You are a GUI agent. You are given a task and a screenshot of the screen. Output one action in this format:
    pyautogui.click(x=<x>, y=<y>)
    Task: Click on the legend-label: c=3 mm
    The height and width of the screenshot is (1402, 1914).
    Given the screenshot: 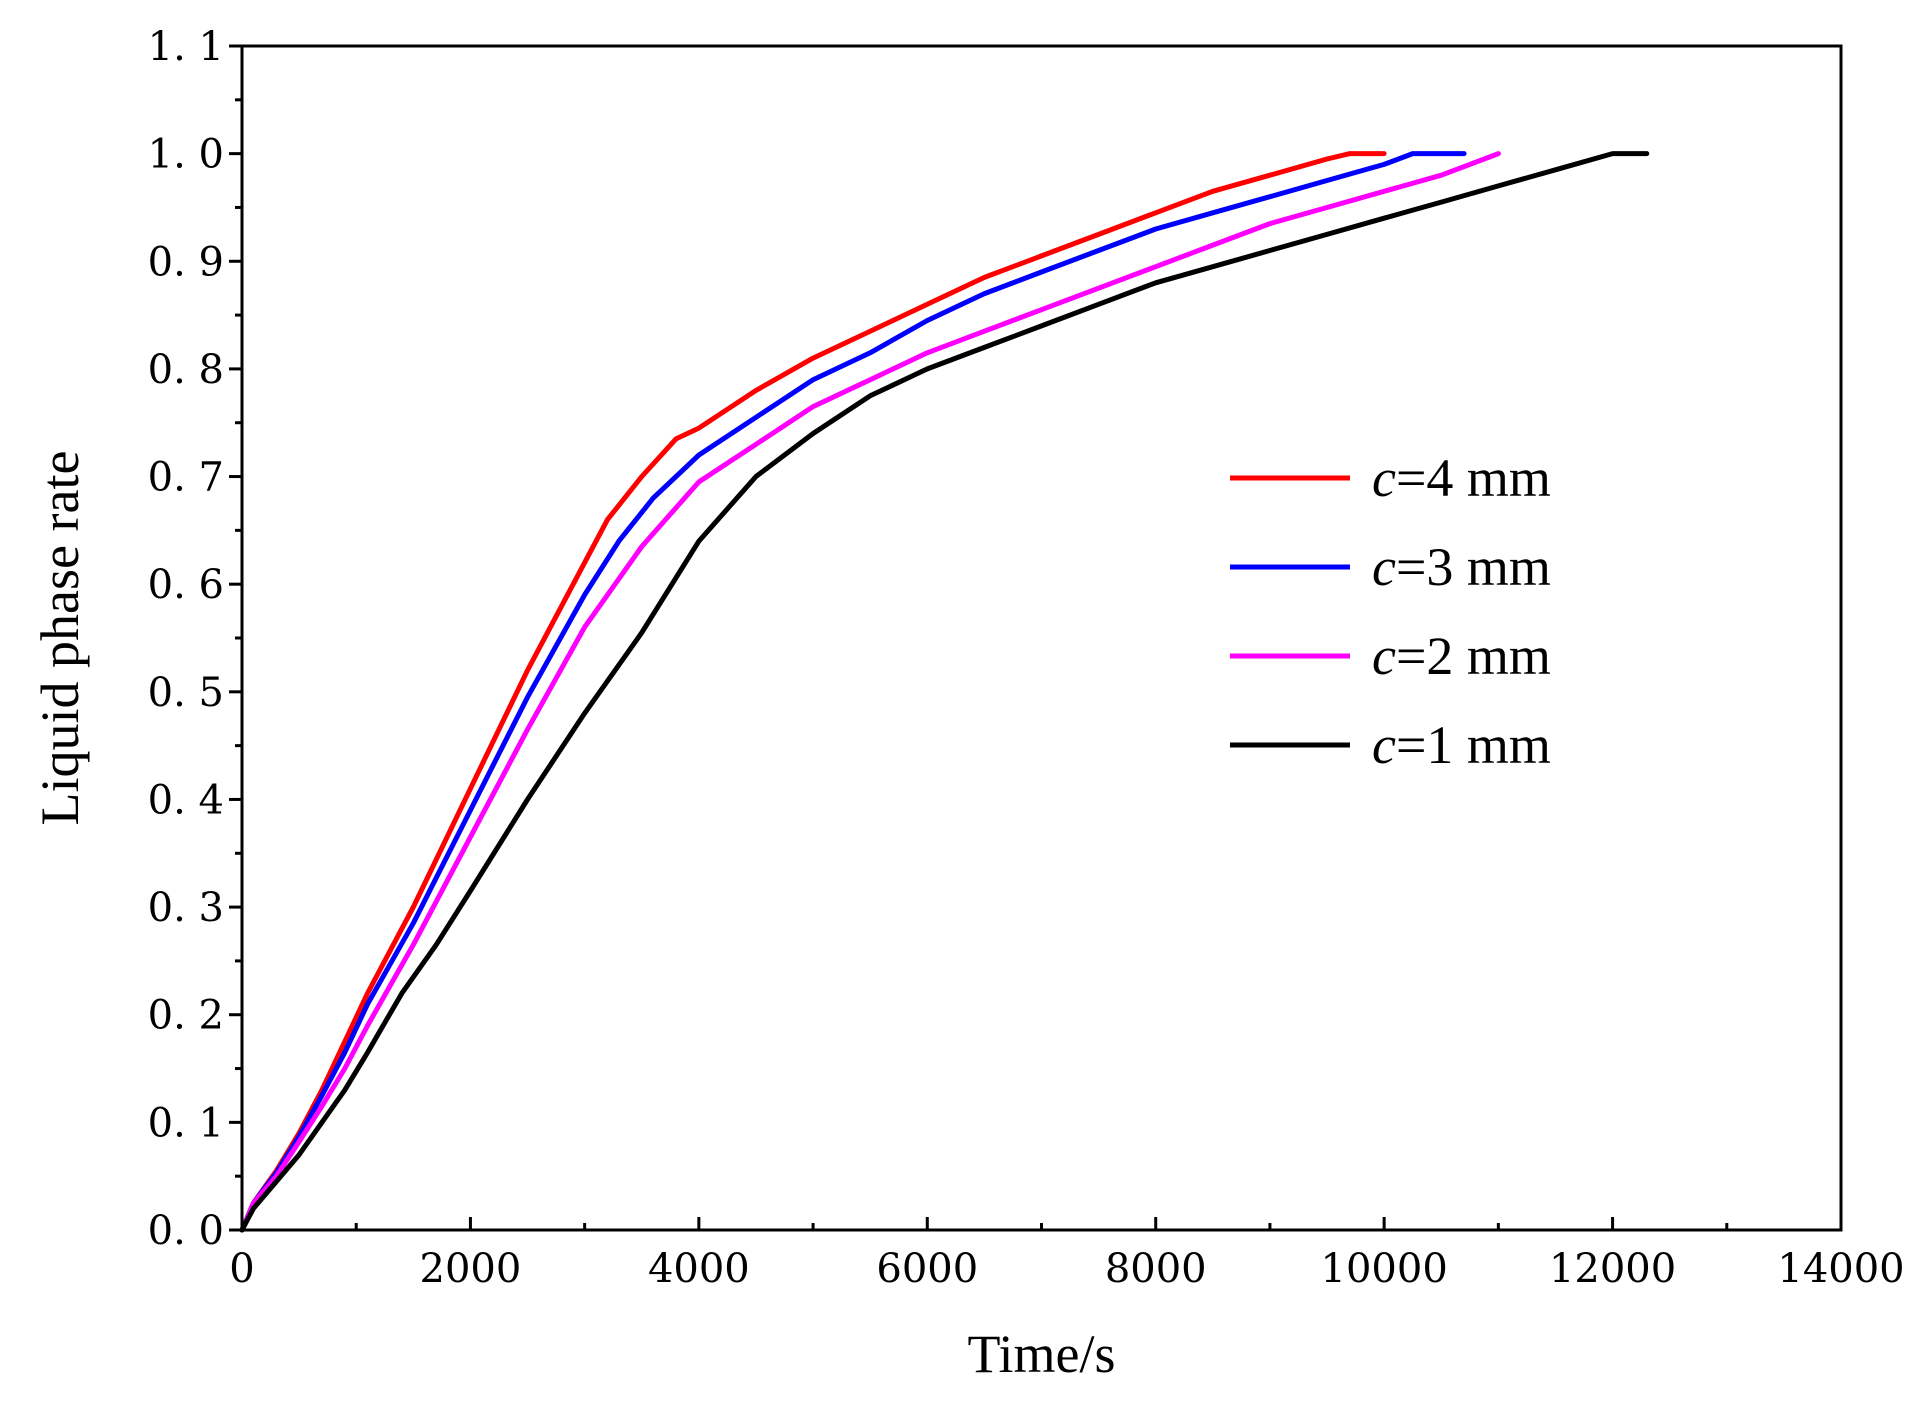 What is the action you would take?
    pyautogui.click(x=1461, y=567)
    